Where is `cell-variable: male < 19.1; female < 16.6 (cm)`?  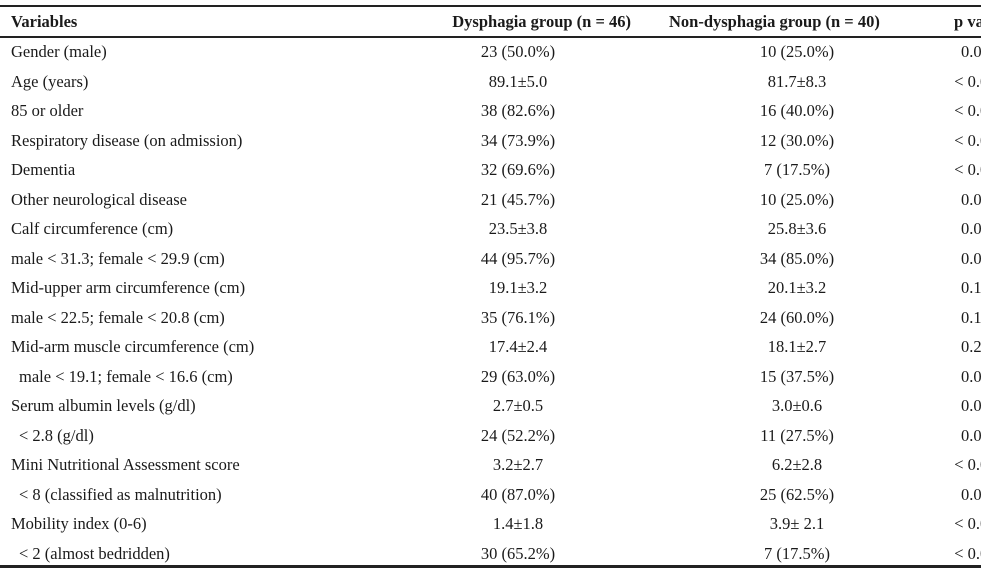 cell-variable: male < 19.1; female < 16.6 (cm) is located at coordinates (126, 376).